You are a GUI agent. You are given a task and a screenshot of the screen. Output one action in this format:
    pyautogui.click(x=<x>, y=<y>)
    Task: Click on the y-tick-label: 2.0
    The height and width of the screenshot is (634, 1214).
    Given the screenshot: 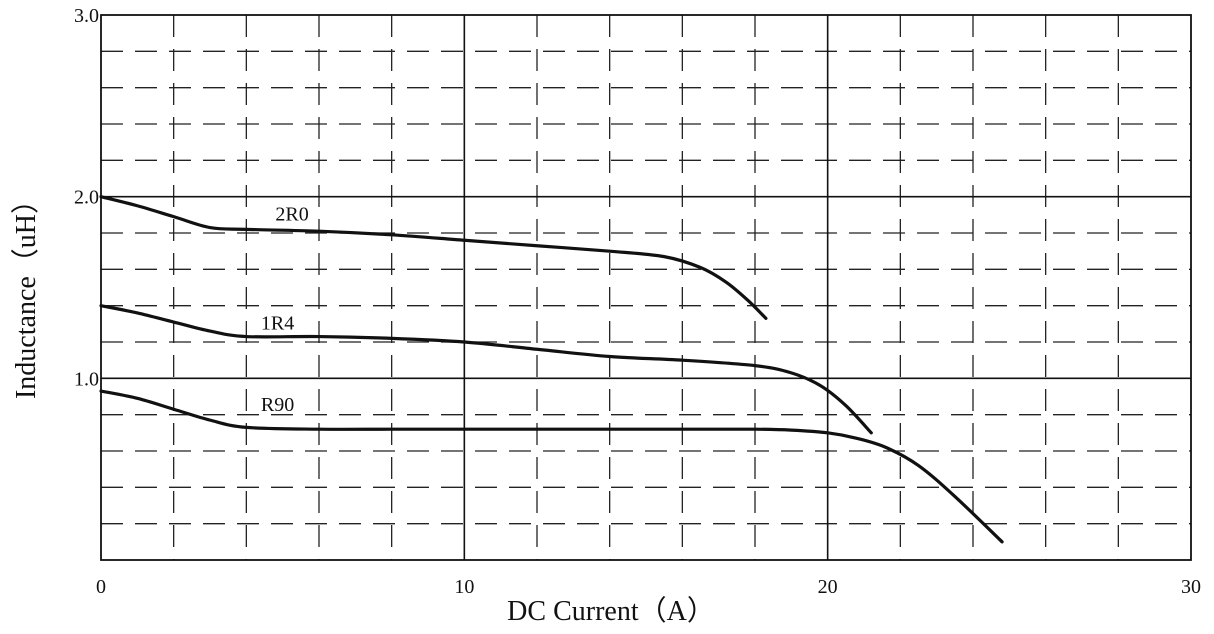 What is the action you would take?
    pyautogui.click(x=86, y=198)
    